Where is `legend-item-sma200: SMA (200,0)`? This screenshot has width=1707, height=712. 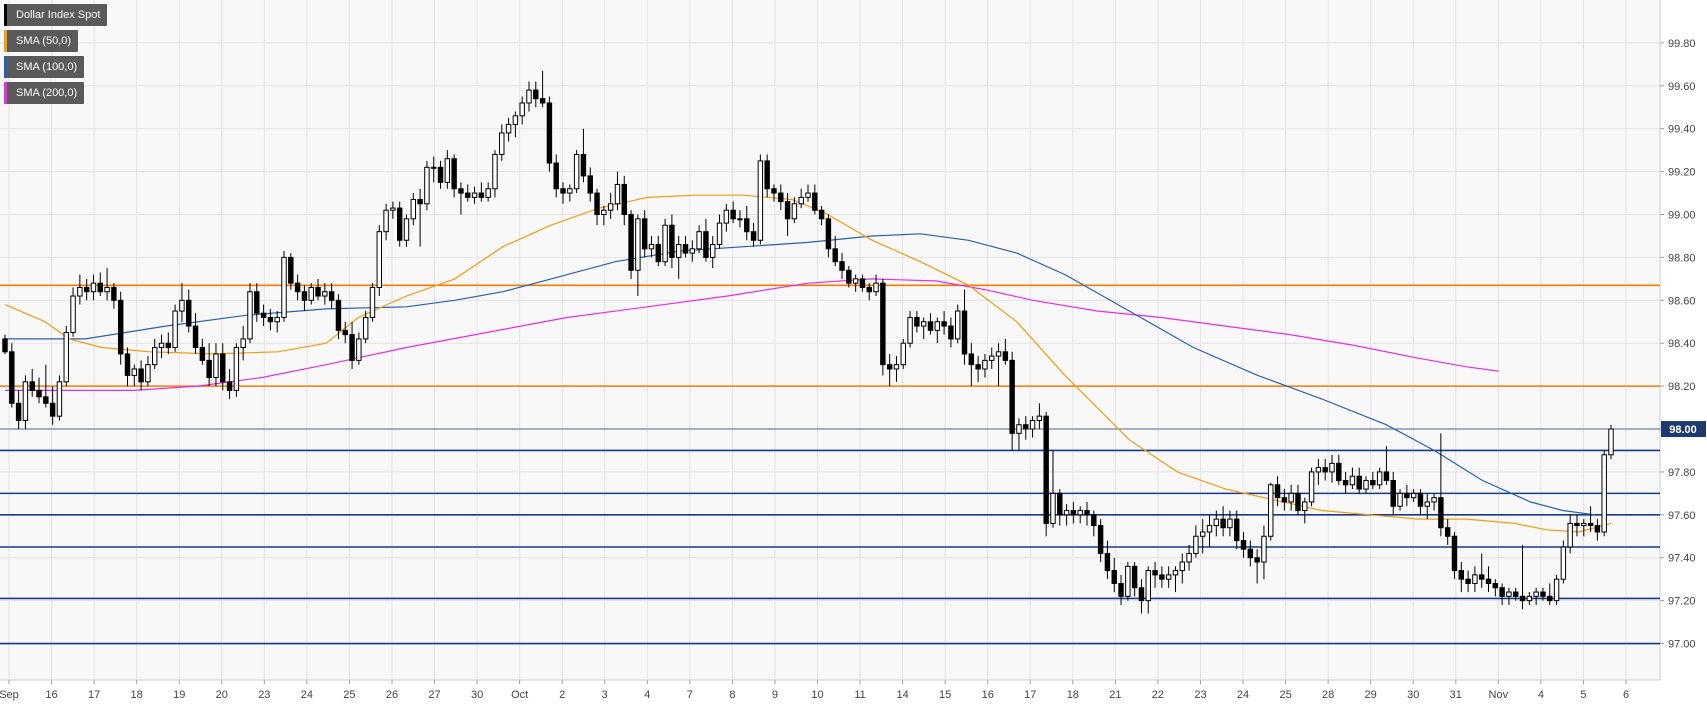
legend-item-sma200: SMA (200,0) is located at coordinates (44, 93).